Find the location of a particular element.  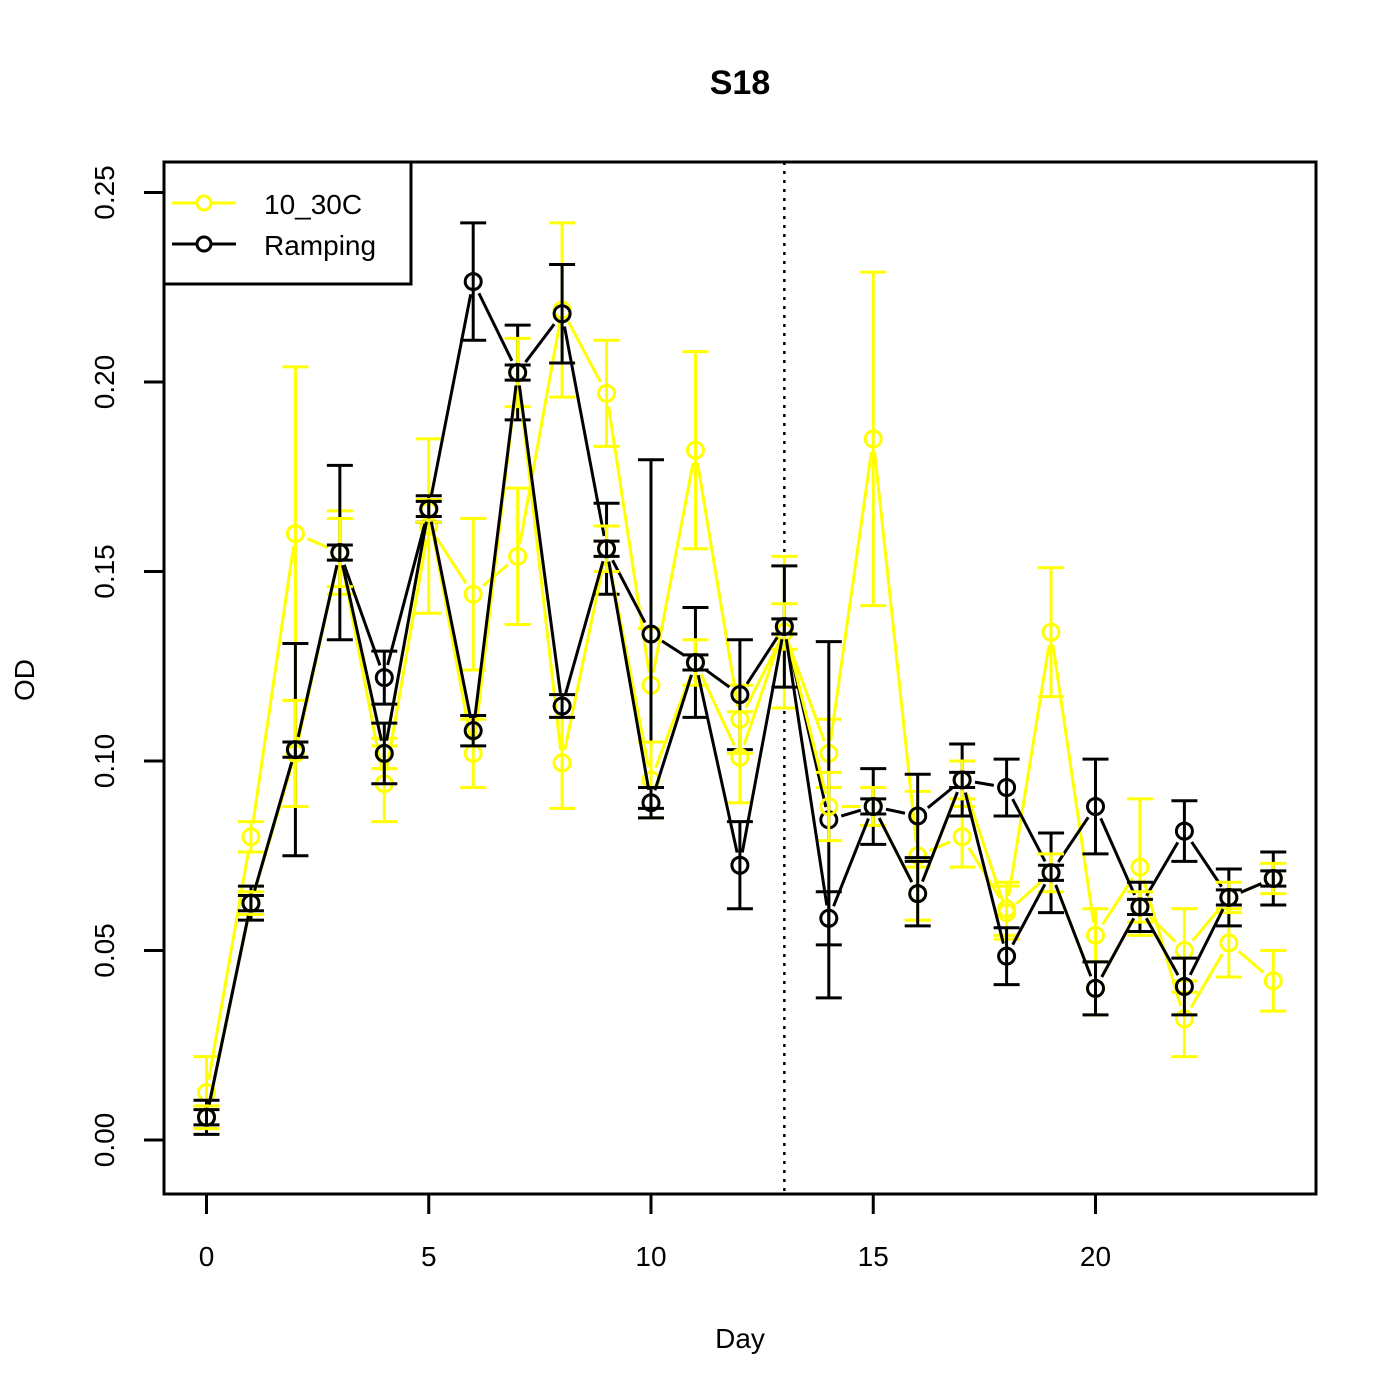

y-tick-label: 0.05 is located at coordinates (104, 950).